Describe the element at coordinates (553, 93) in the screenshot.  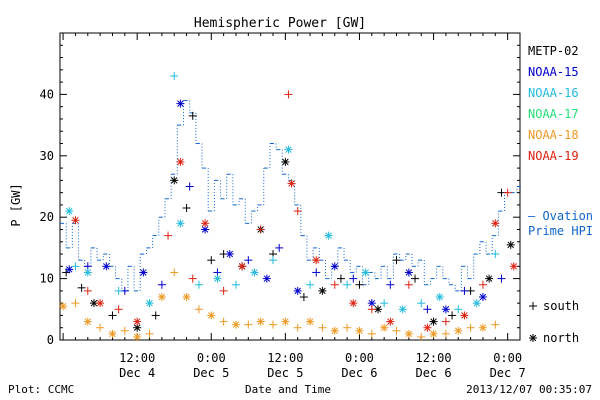
I see `legend-entry: NOAA-16` at that location.